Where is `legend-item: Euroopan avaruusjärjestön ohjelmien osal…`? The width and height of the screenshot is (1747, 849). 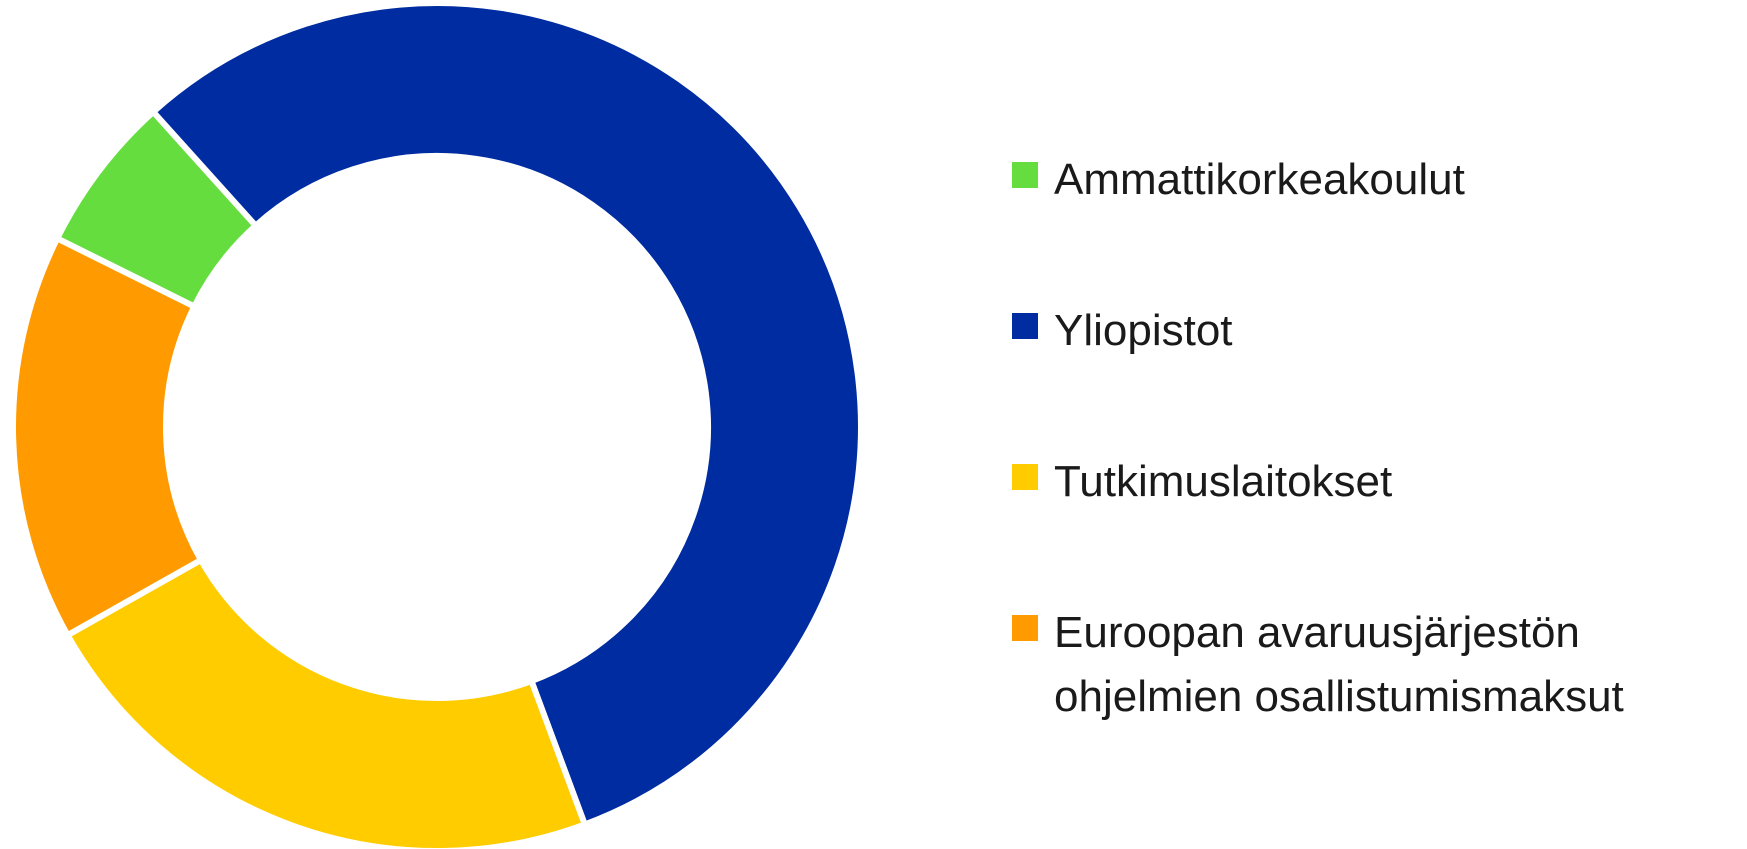 legend-item: Euroopan avaruusjärjestön ohjelmien osal… is located at coordinates (1363, 665).